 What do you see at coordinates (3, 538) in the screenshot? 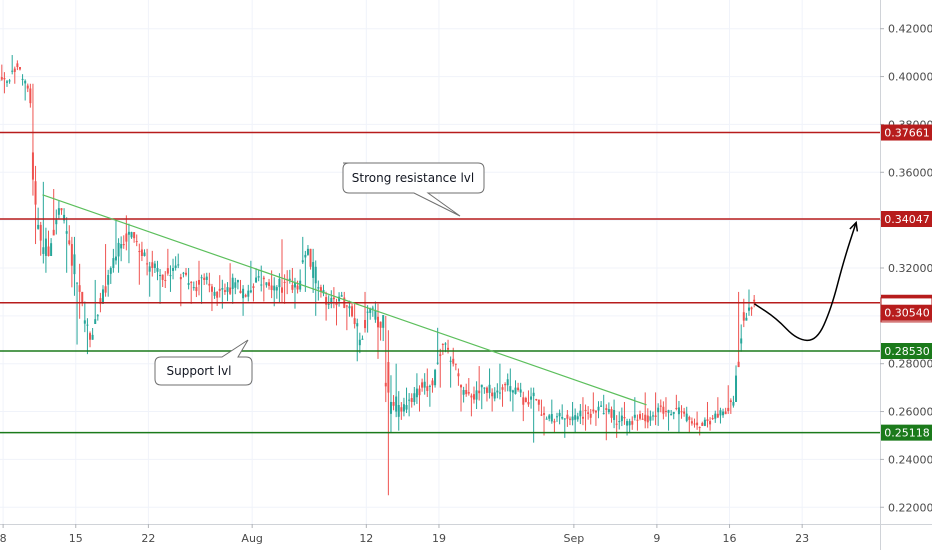
I see `x-tick-label: 8` at bounding box center [3, 538].